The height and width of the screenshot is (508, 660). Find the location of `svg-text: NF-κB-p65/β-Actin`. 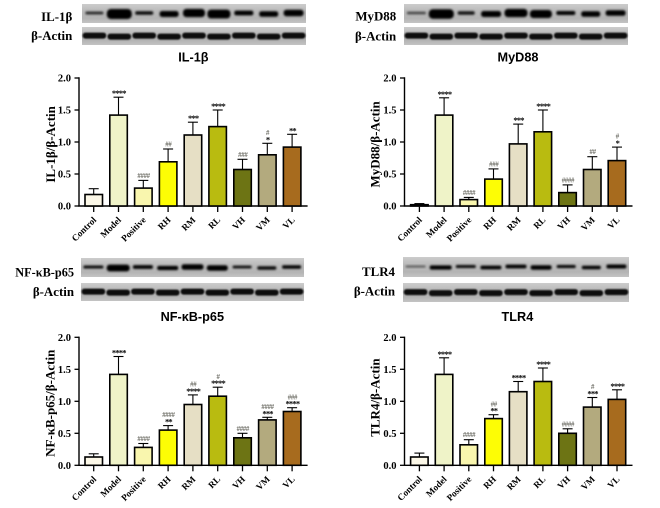

svg-text: NF-κB-p65/β-Actin is located at coordinates (49, 403).